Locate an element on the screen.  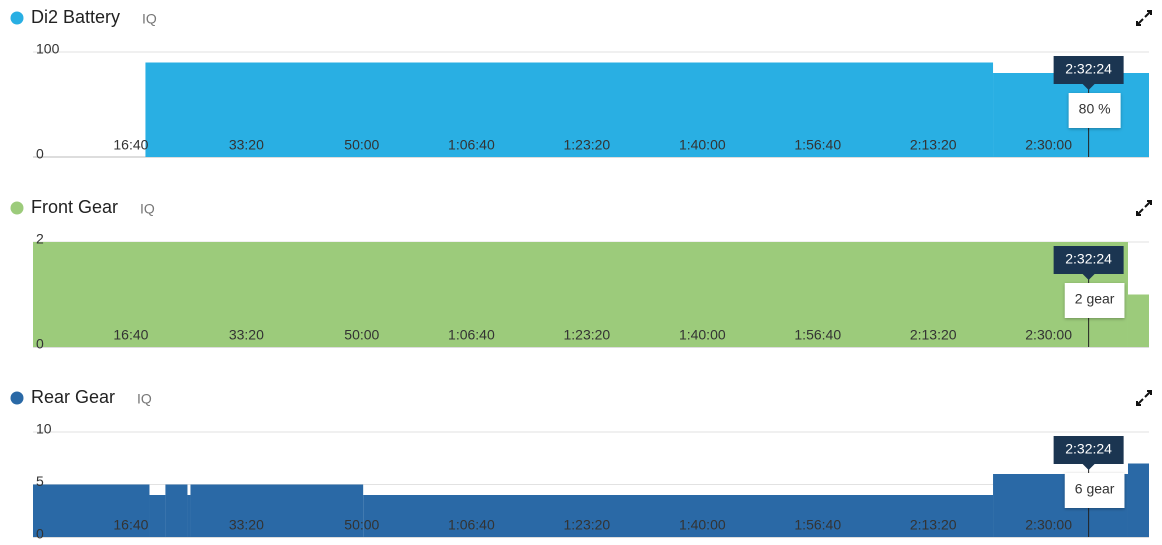
y-tick-label: 10 is located at coordinates (44, 429).